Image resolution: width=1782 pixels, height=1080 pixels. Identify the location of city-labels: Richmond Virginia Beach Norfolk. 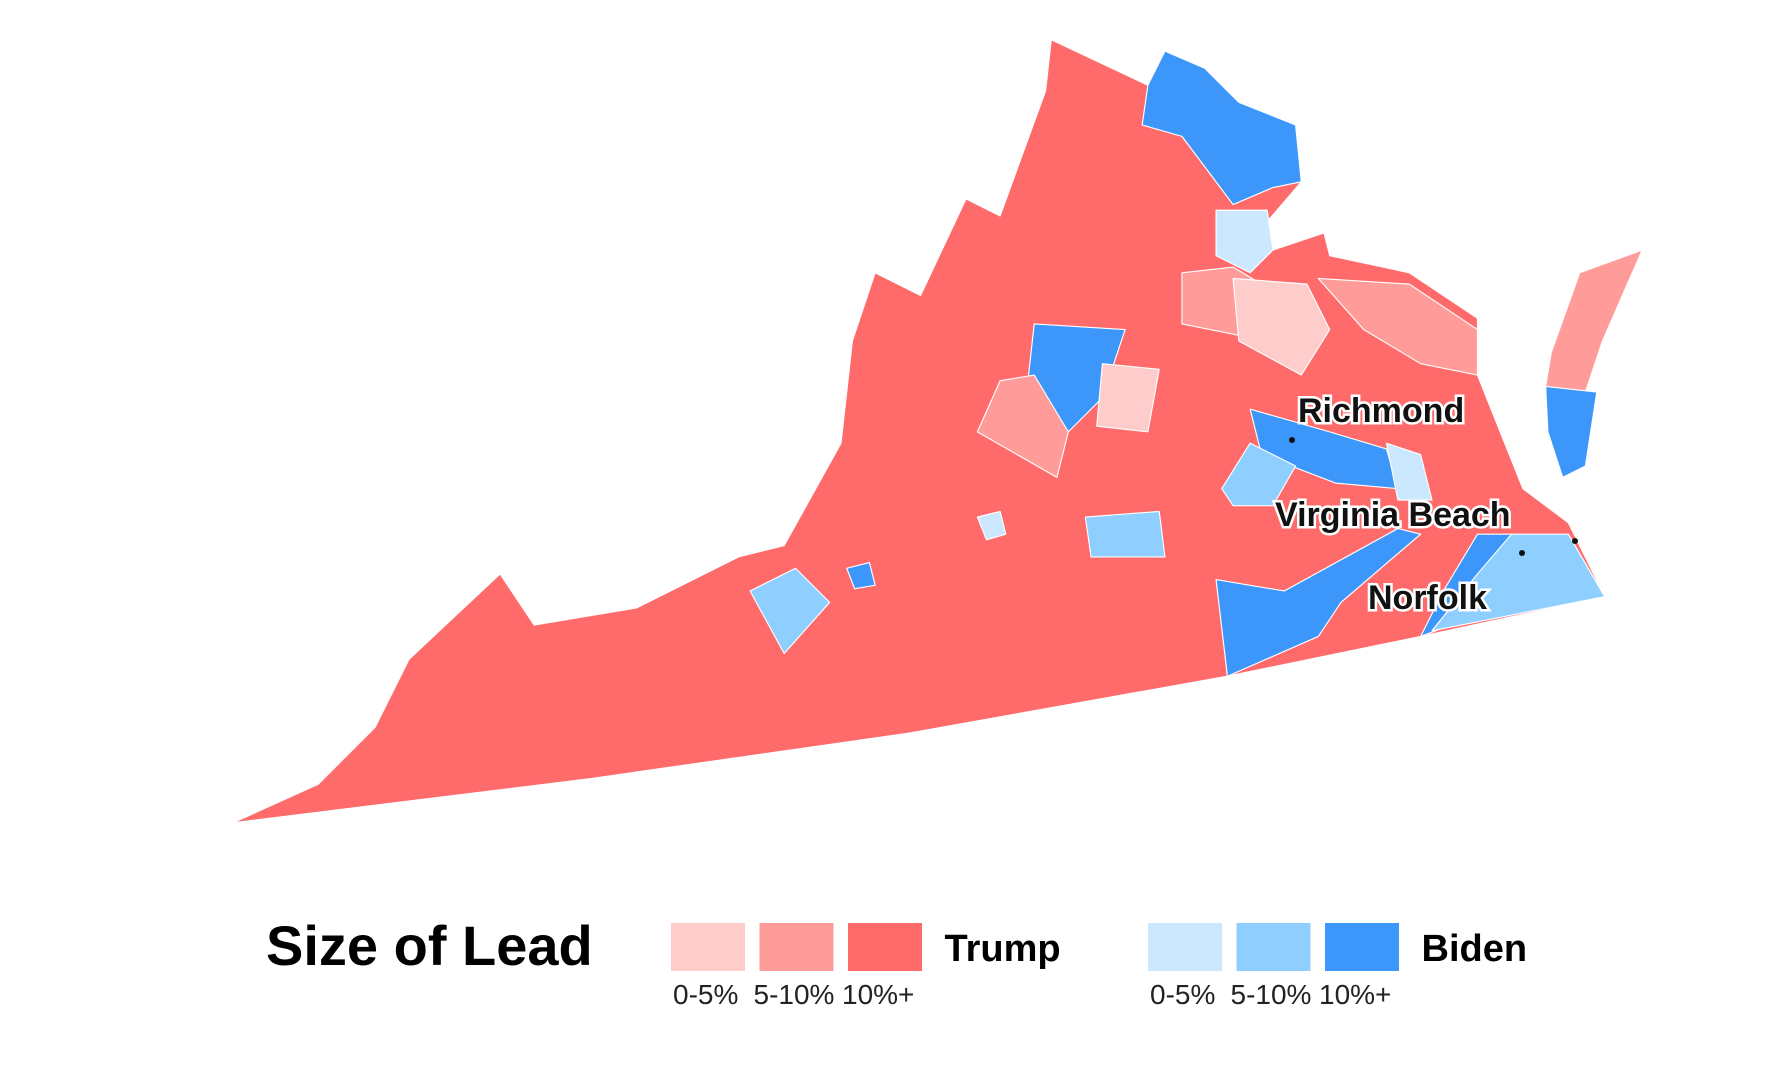
(1425, 505).